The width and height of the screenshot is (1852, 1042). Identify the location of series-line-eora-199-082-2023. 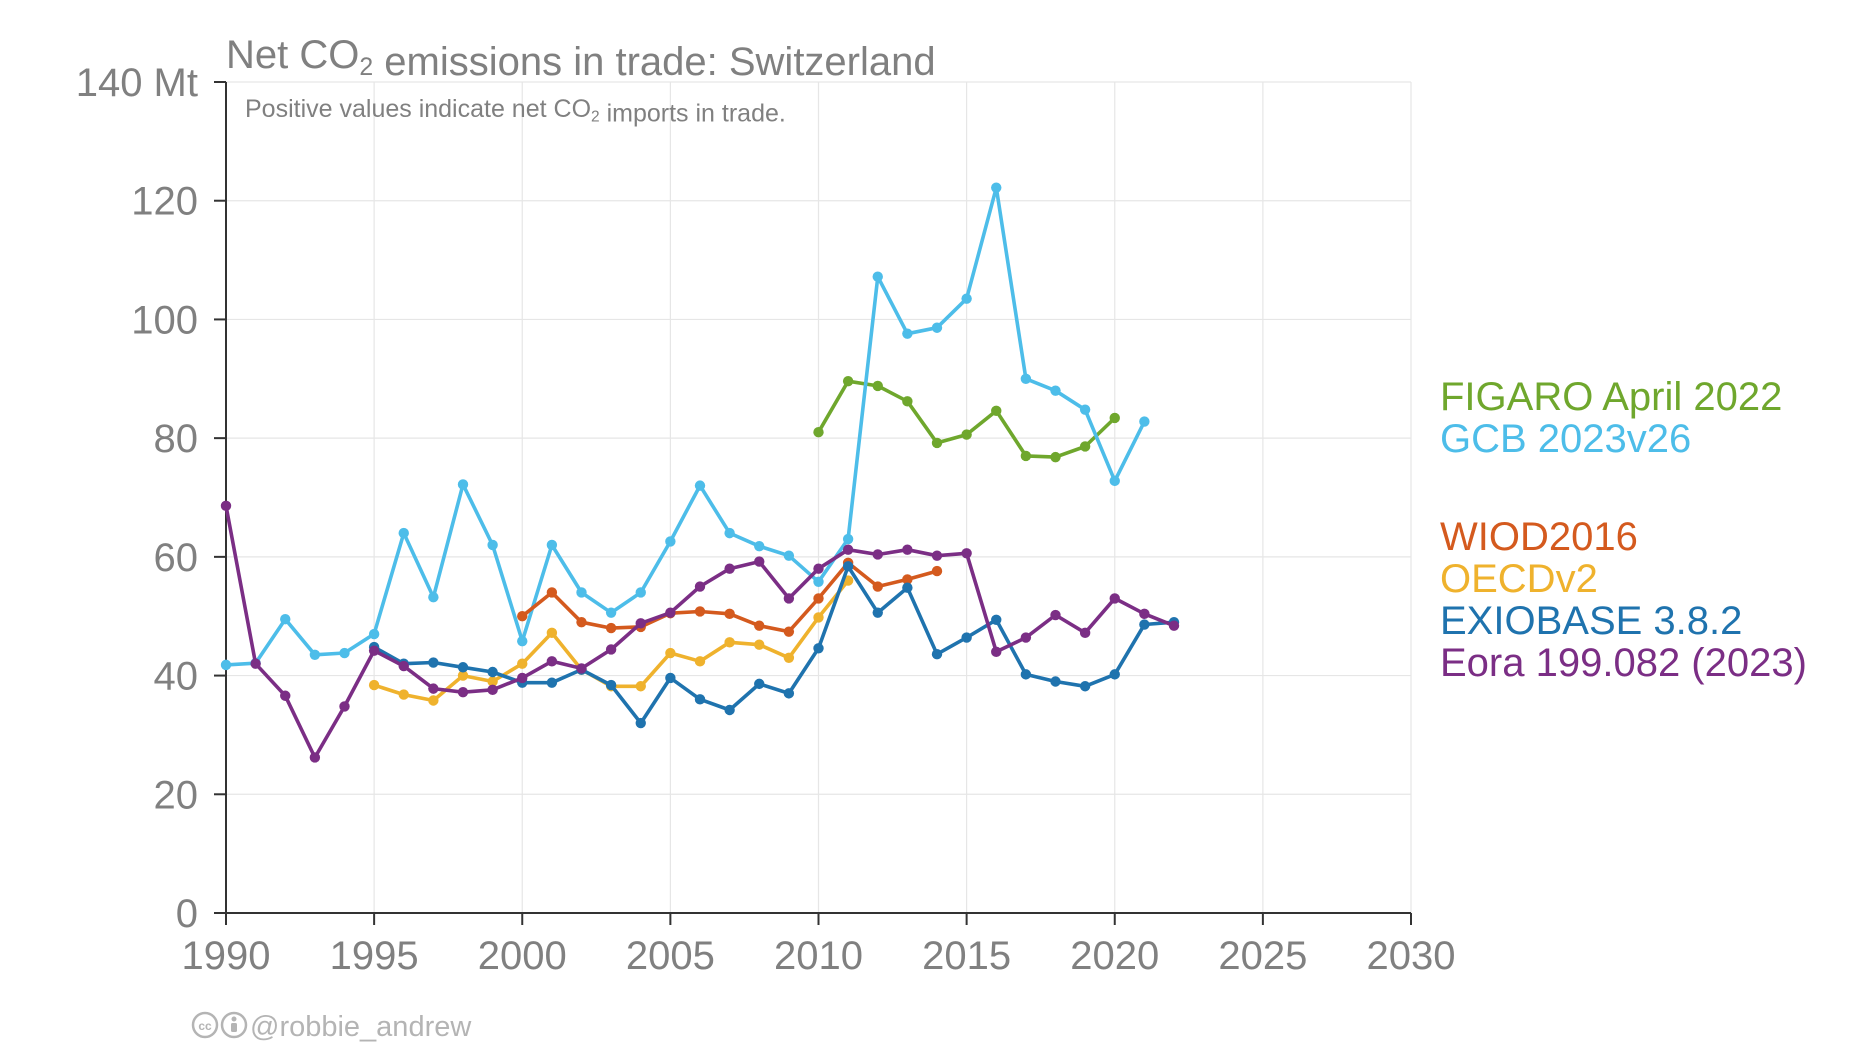
(700, 631).